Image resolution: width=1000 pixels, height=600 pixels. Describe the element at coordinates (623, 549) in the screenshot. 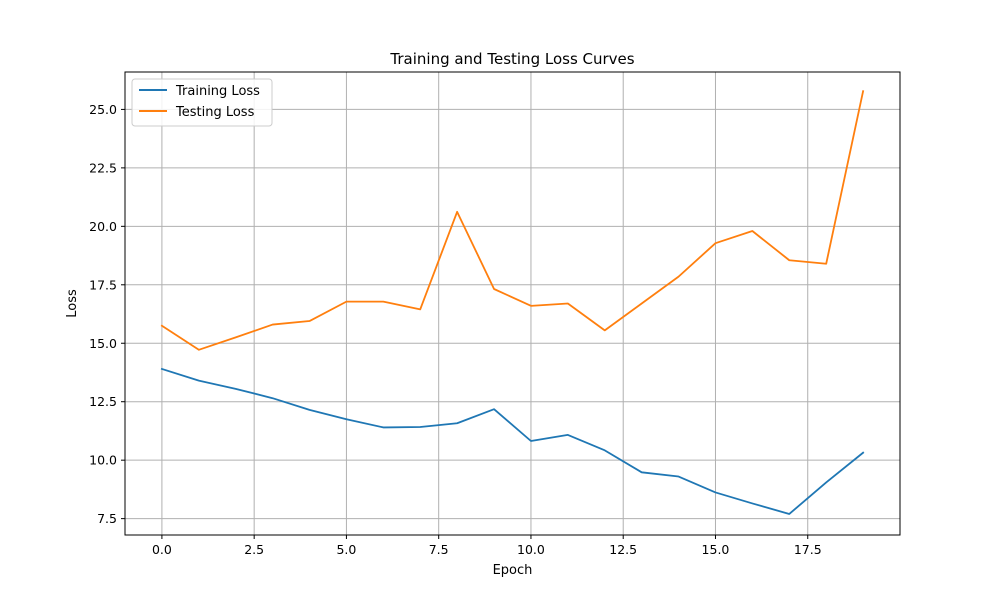

I see `x-tick-label: 12.5` at that location.